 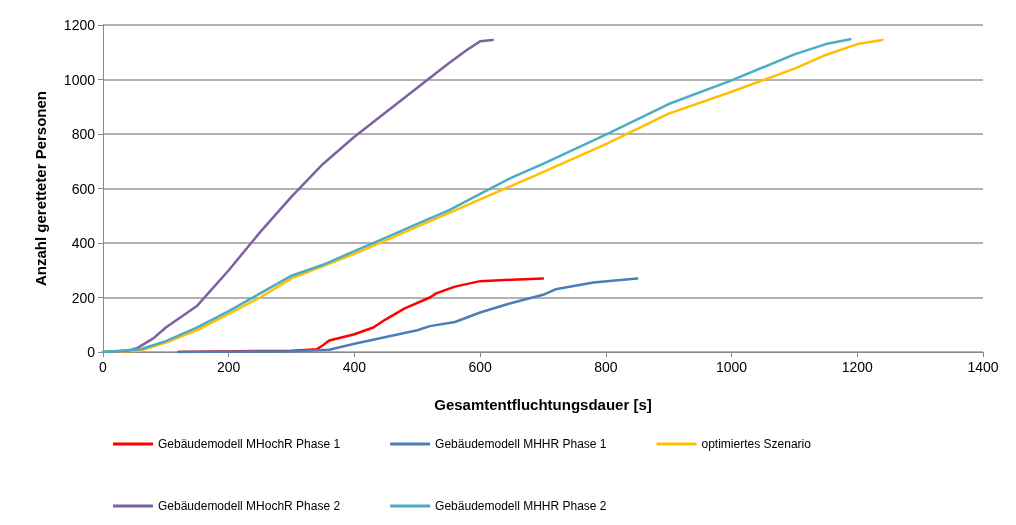 What do you see at coordinates (983, 367) in the screenshot?
I see `x-tick-label: 1400` at bounding box center [983, 367].